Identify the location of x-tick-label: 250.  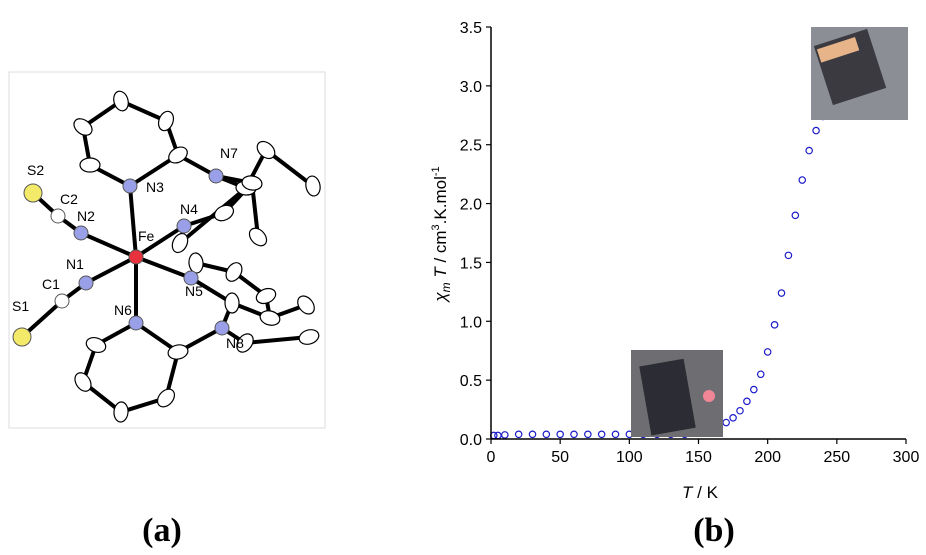
(836, 457).